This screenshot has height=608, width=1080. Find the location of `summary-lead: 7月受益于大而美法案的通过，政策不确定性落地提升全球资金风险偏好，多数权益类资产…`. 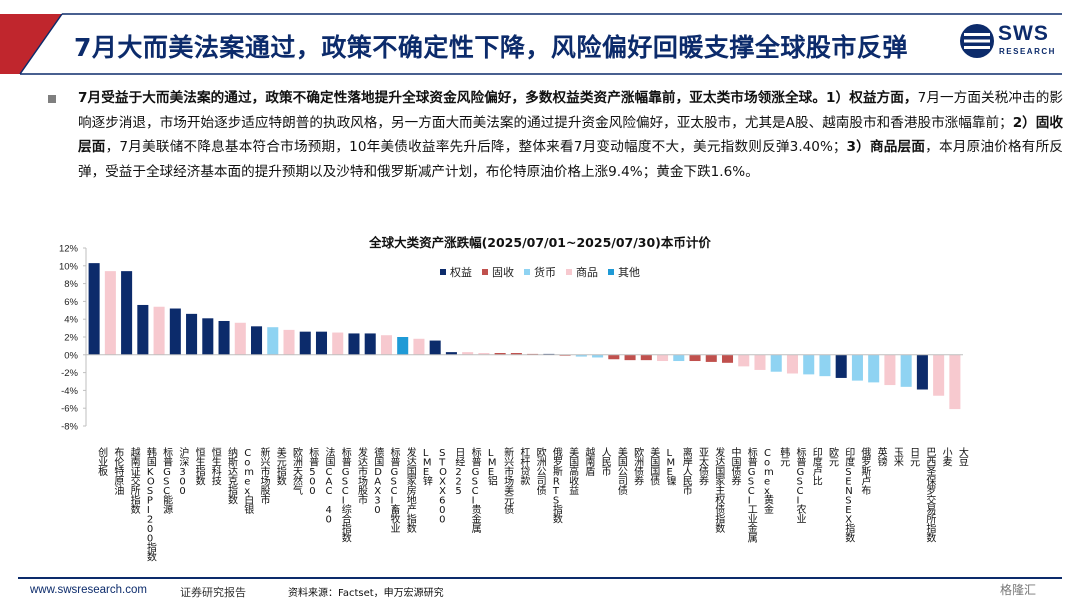

summary-lead: 7月受益于大而美法案的通过，政策不确定性落地提升全球资金风险偏好，多数权益类资产… is located at coordinates (498, 98).